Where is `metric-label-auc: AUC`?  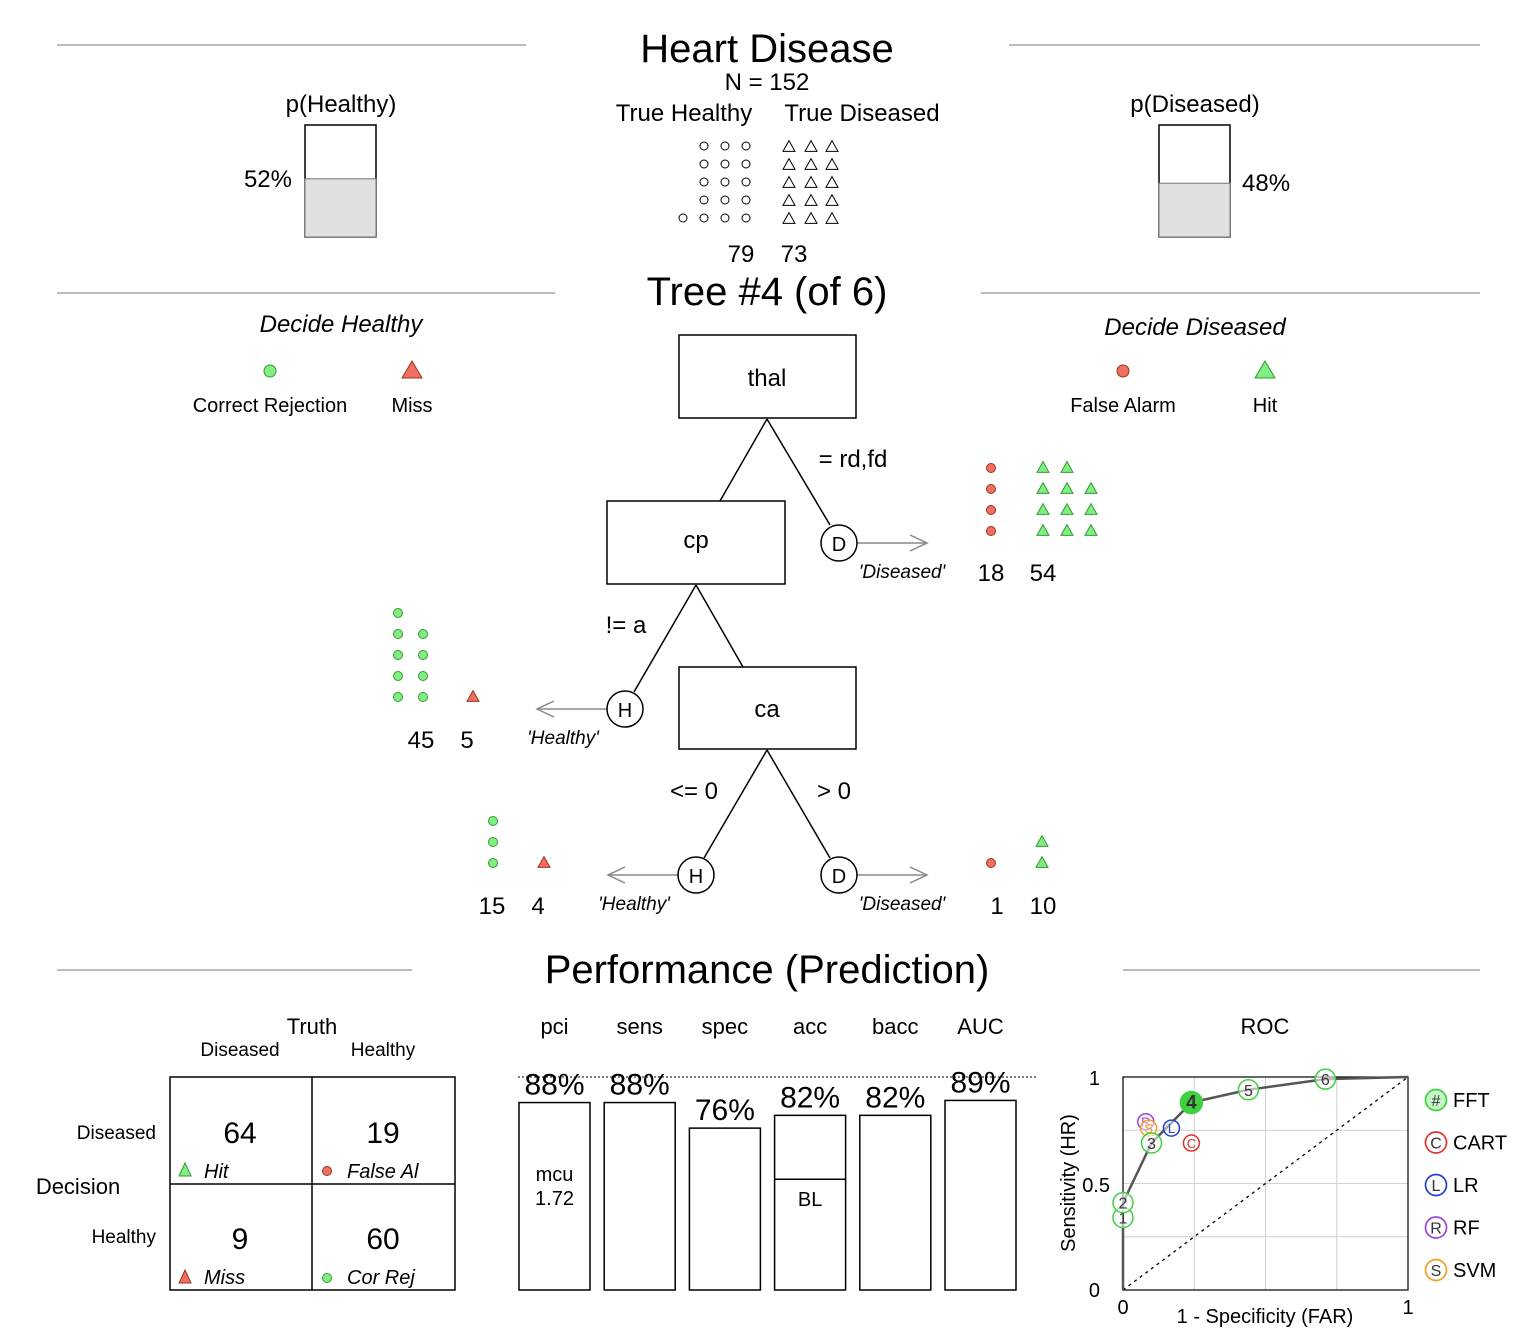
metric-label-auc: AUC is located at coordinates (980, 1026).